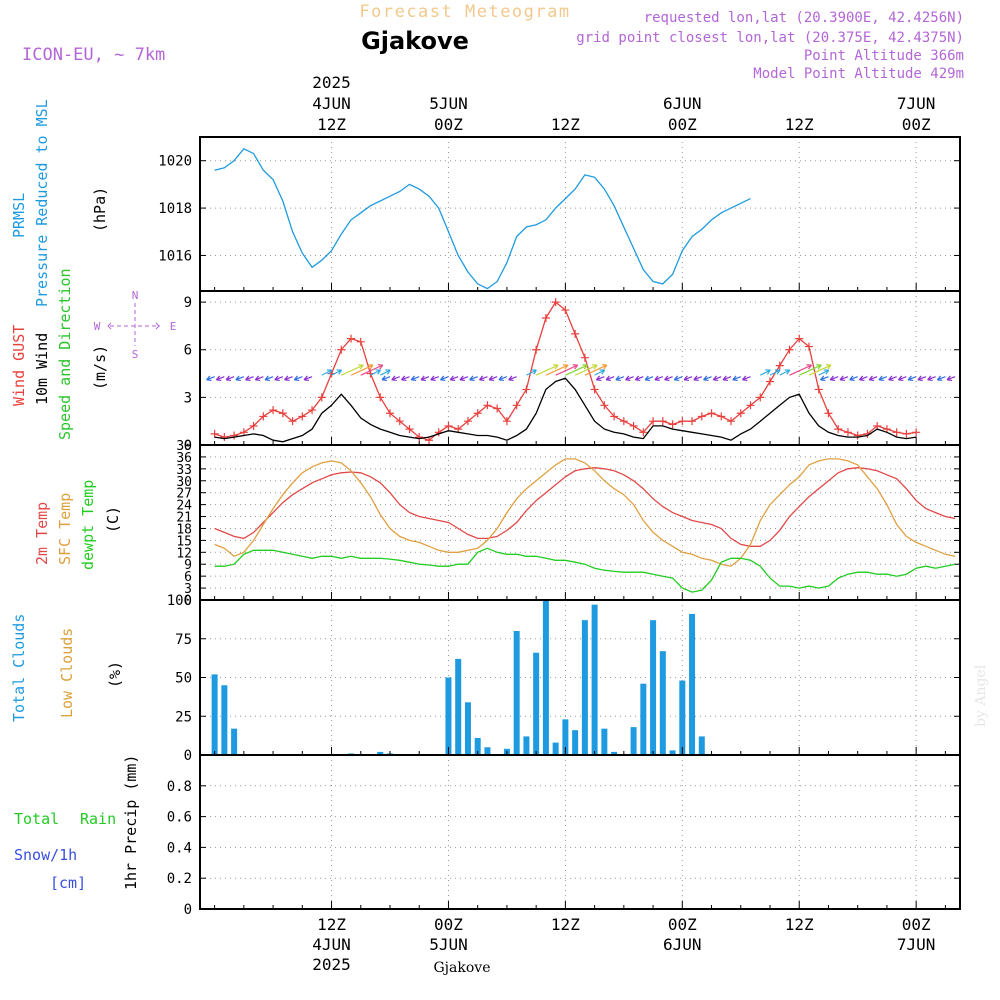  Describe the element at coordinates (188, 565) in the screenshot. I see `y-tick-label: 9` at that location.